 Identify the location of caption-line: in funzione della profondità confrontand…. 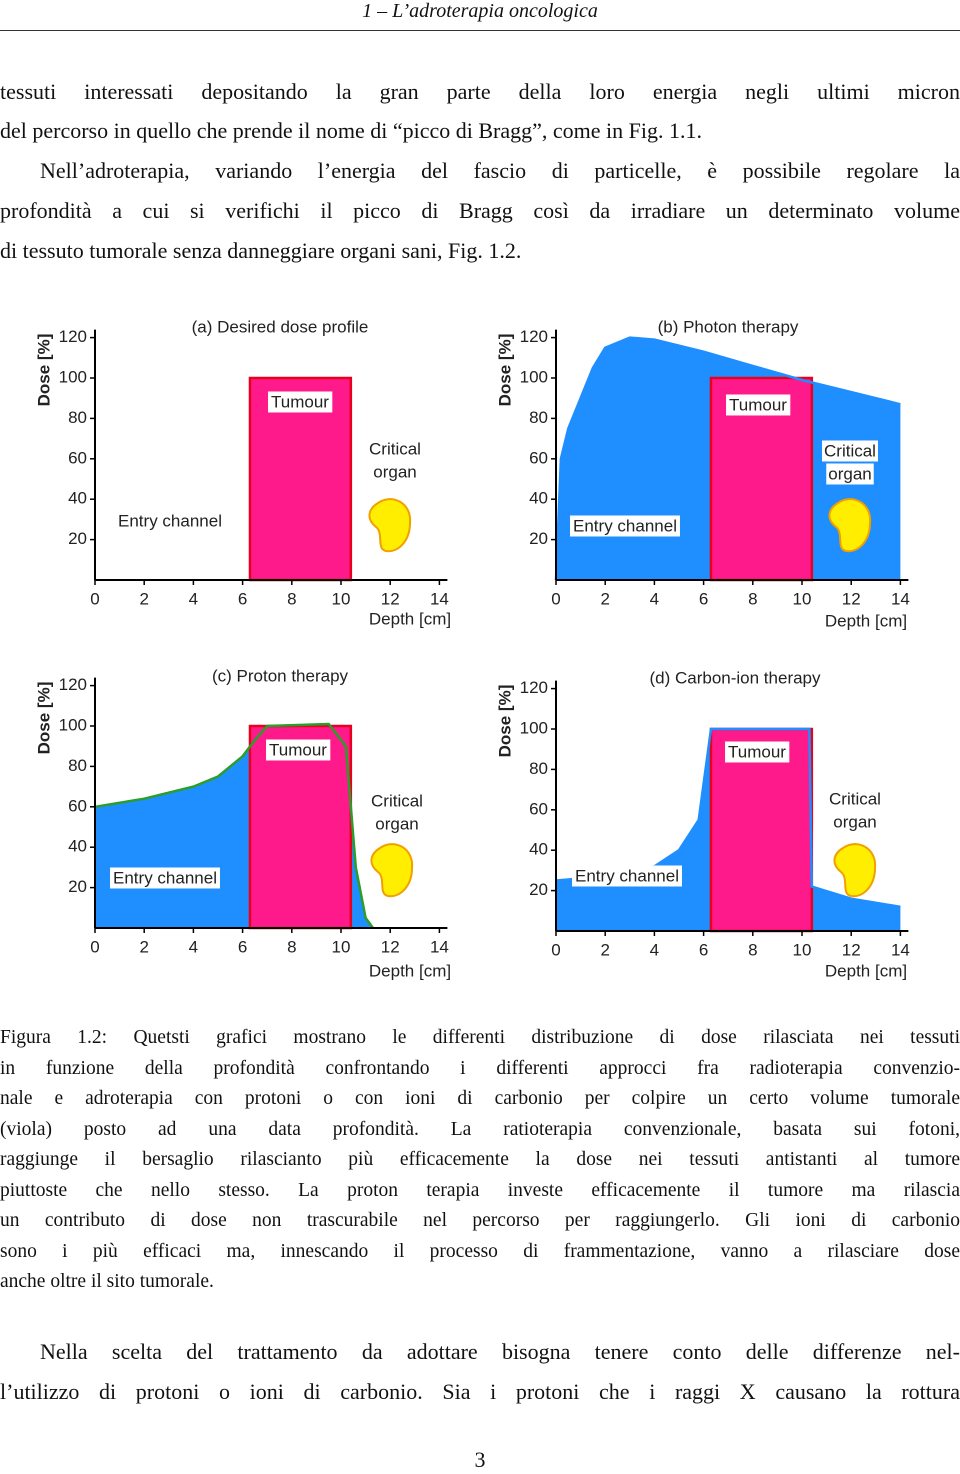
(480, 1069).